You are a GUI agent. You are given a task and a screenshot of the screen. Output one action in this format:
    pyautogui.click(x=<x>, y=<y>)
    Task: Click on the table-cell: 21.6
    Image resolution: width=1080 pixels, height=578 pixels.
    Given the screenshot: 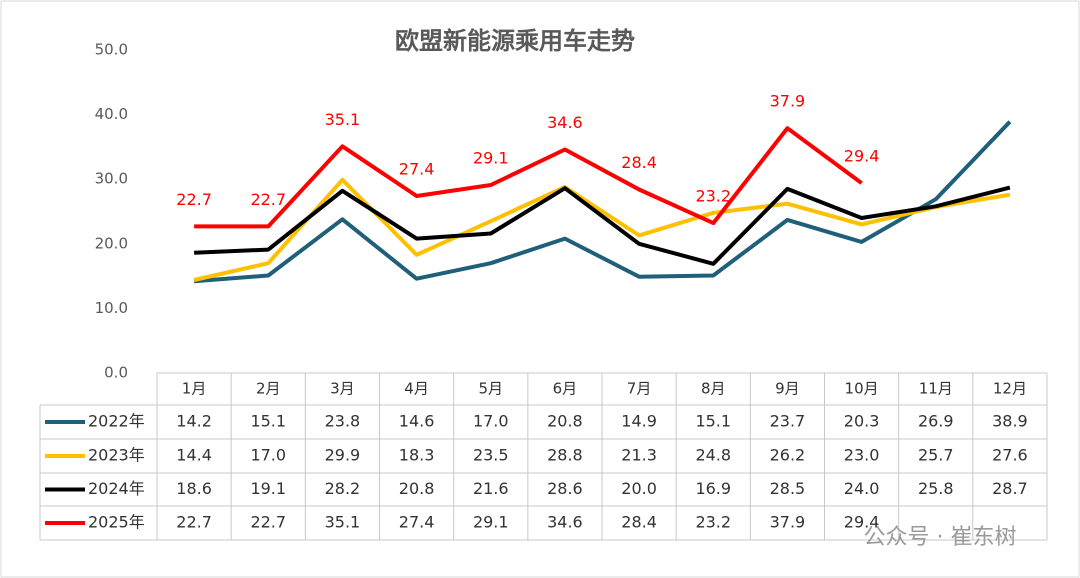 What is the action you would take?
    pyautogui.click(x=491, y=488)
    